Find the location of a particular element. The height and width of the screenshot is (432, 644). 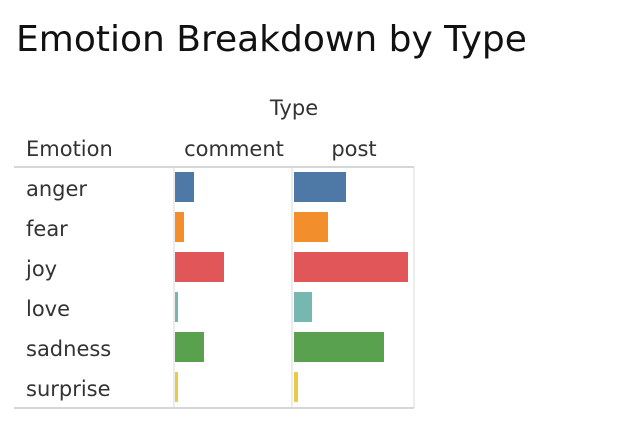

category-label-joy: joy is located at coordinates (41, 269).